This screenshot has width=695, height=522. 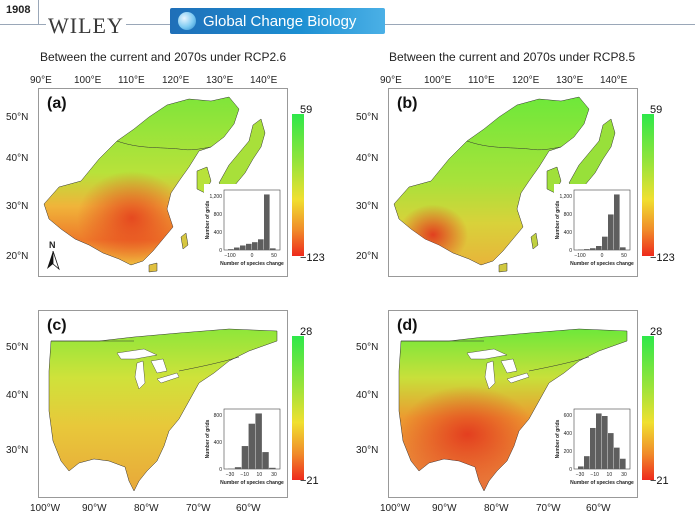 What do you see at coordinates (659, 481) in the screenshot?
I see `colorbar-min: −21` at bounding box center [659, 481].